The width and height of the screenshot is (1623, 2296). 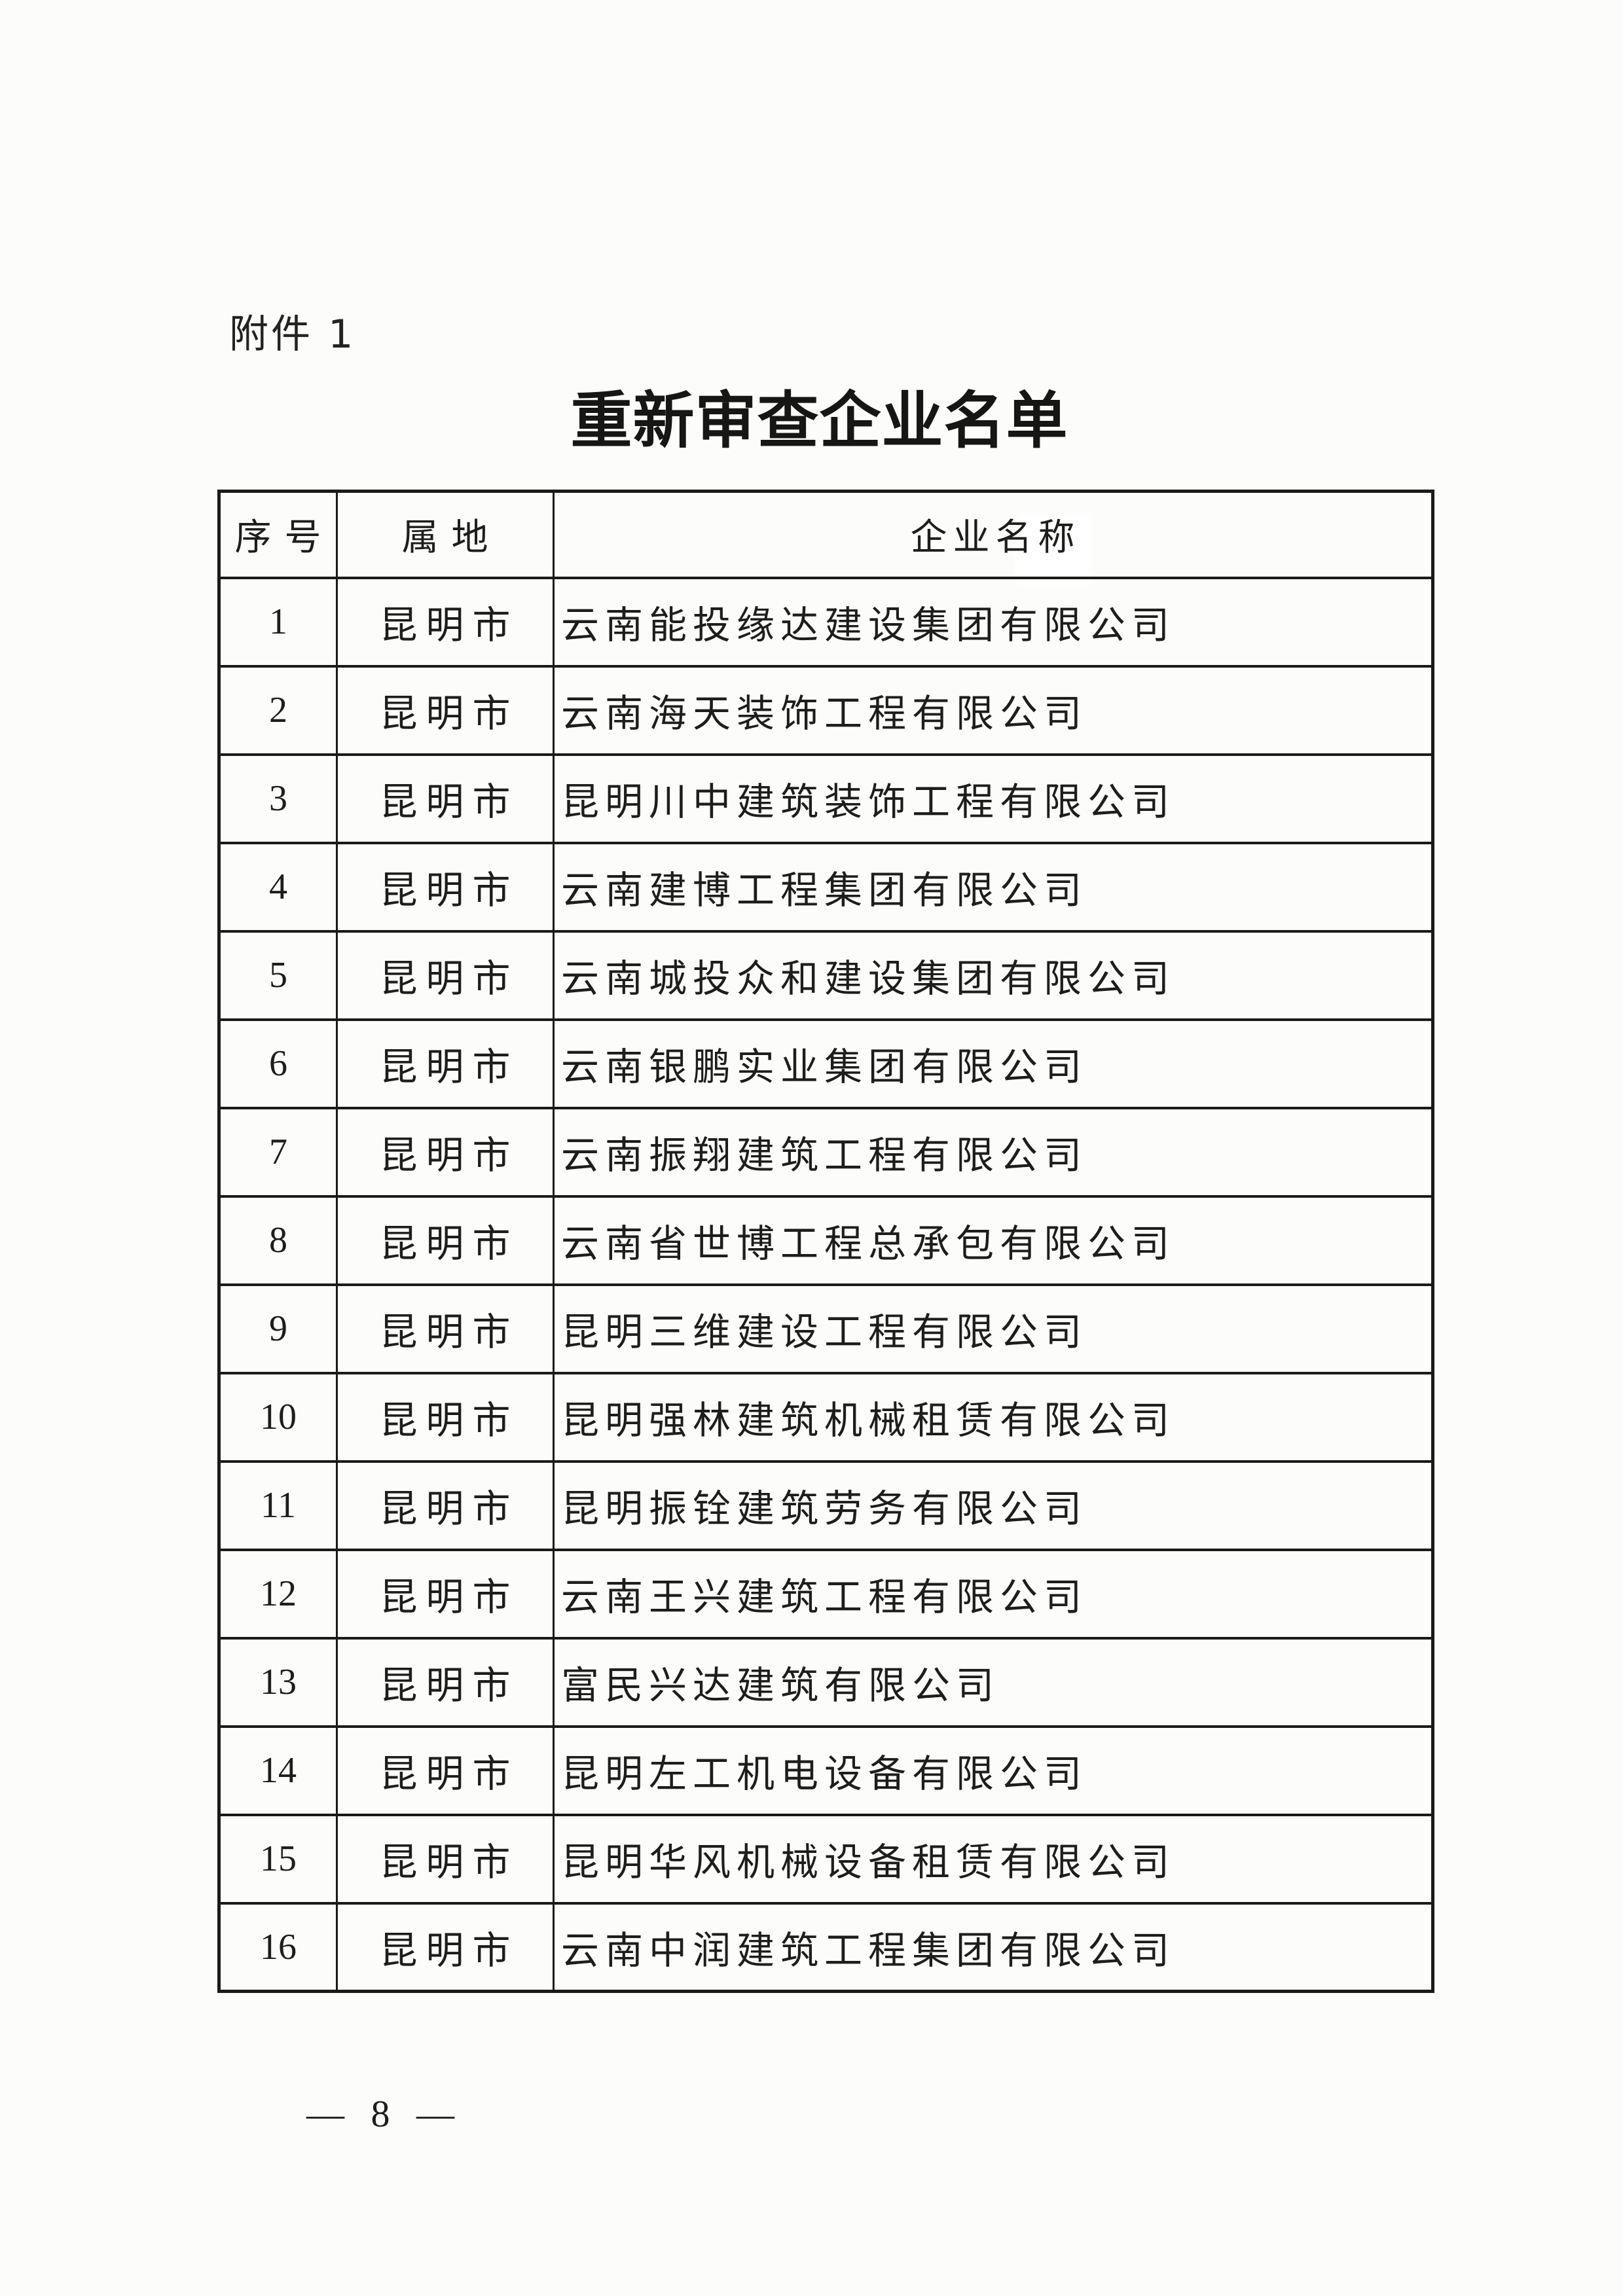 I want to click on cell-no: 15, so click(x=278, y=1859).